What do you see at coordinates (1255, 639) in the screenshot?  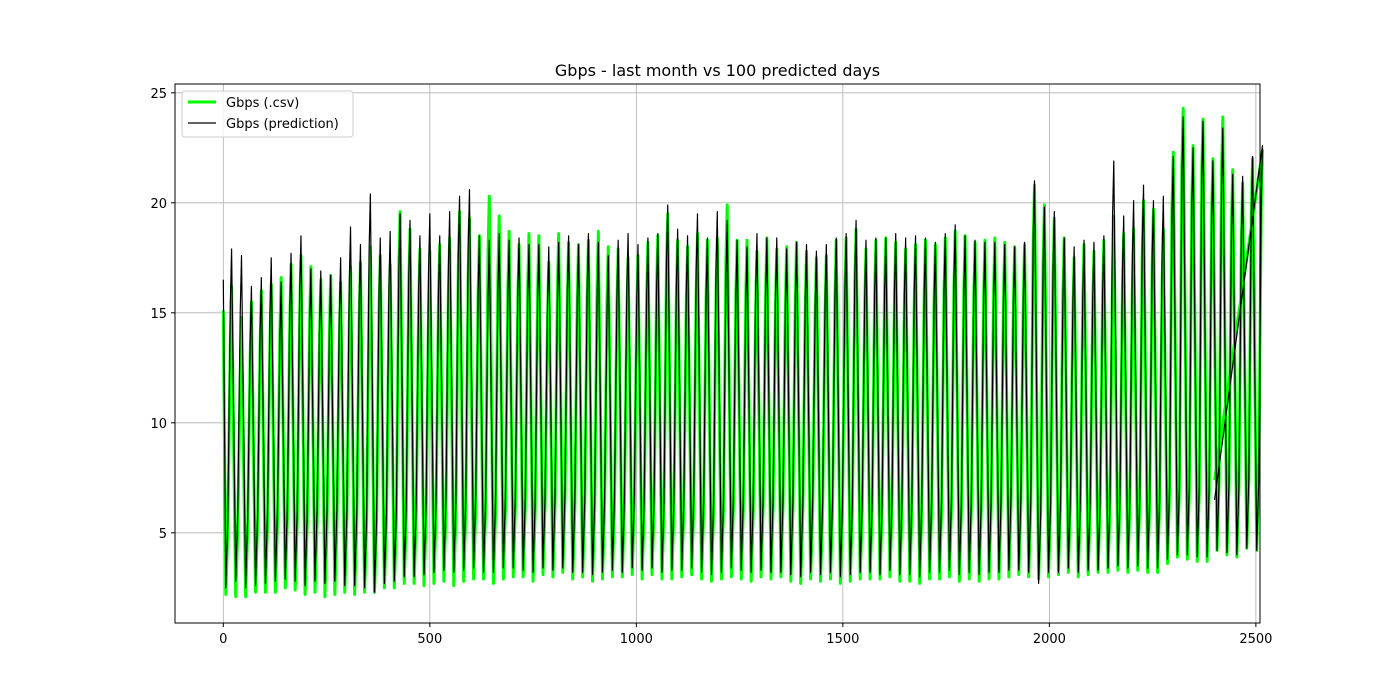 I see `x-tick-label: 2500` at bounding box center [1255, 639].